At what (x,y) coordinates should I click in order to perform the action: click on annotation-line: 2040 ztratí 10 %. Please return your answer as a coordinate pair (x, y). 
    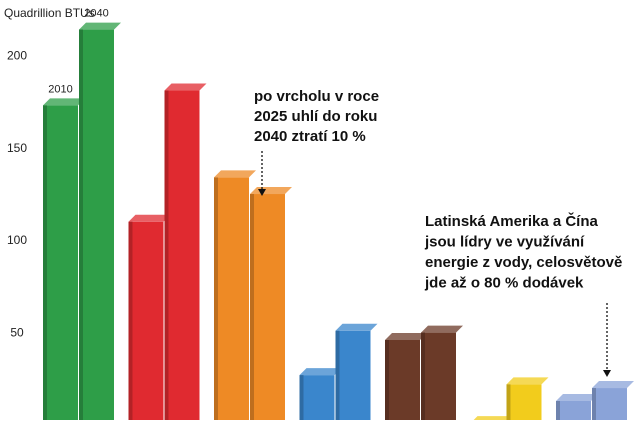
    Looking at the image, I should click on (310, 136).